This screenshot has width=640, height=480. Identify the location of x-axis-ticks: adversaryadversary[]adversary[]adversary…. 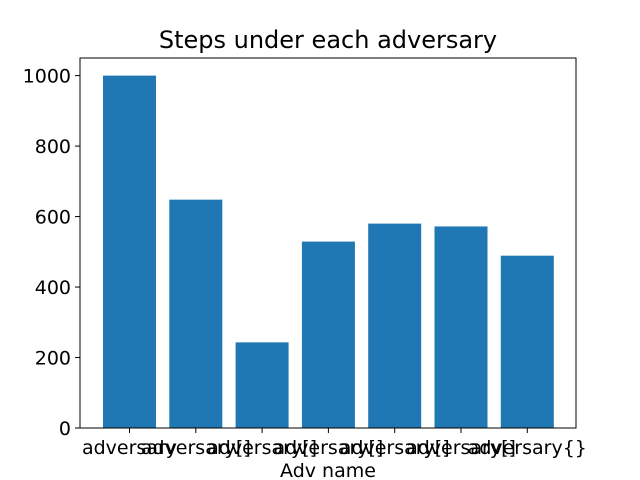
(334, 443).